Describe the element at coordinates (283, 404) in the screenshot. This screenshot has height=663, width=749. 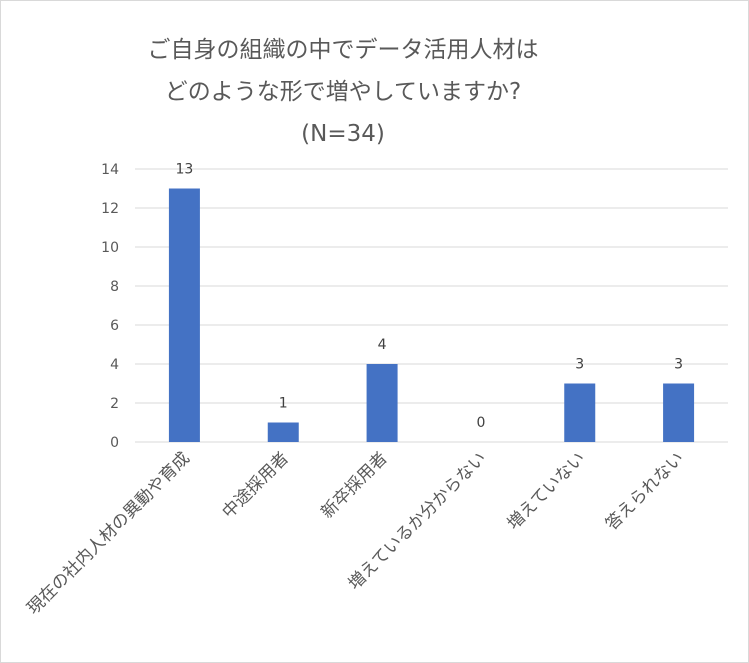
I see `data-label: 1` at that location.